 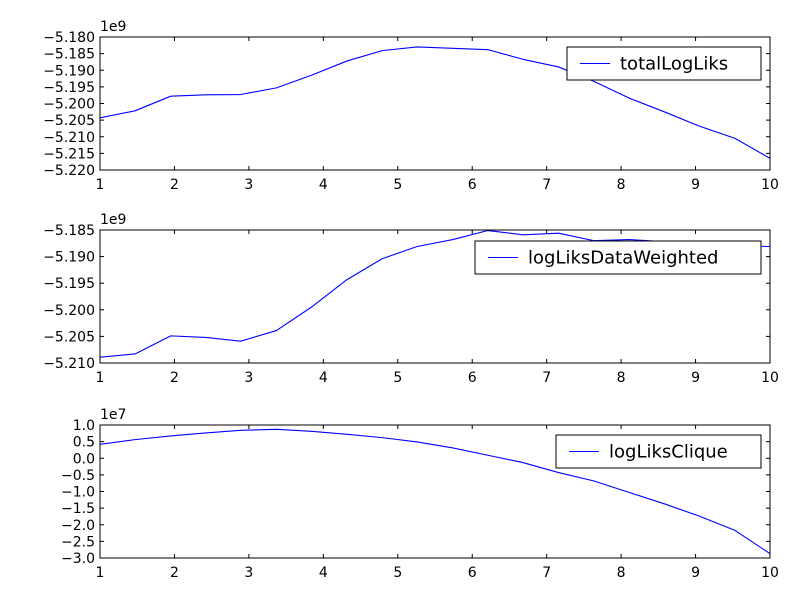 I want to click on y-tick-label: −1.5, so click(x=78, y=509).